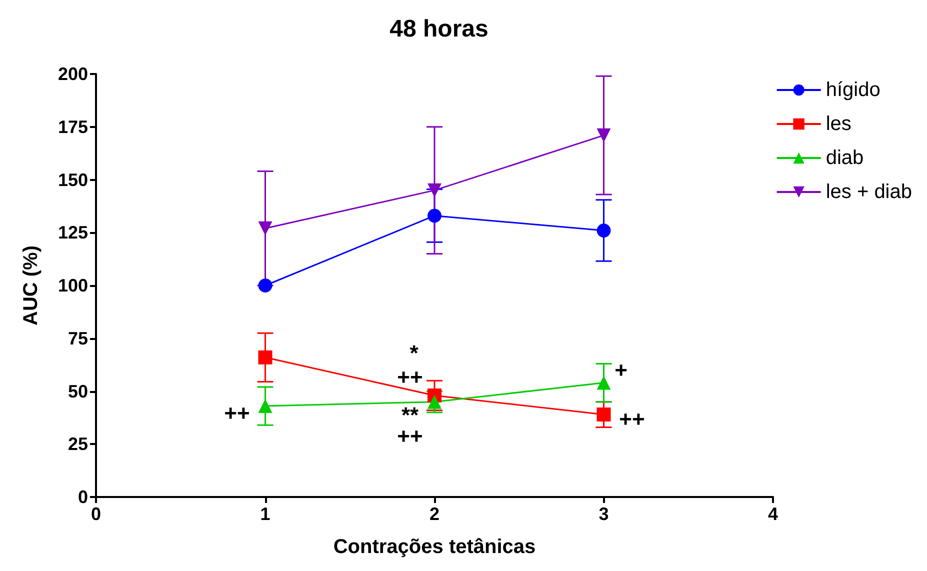  I want to click on legend-label: les + diab, so click(869, 192).